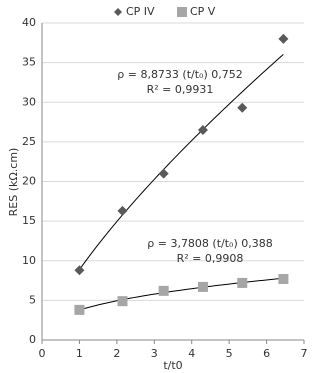  Describe the element at coordinates (172, 365) in the screenshot. I see `x-axis-title: t/t0` at that location.